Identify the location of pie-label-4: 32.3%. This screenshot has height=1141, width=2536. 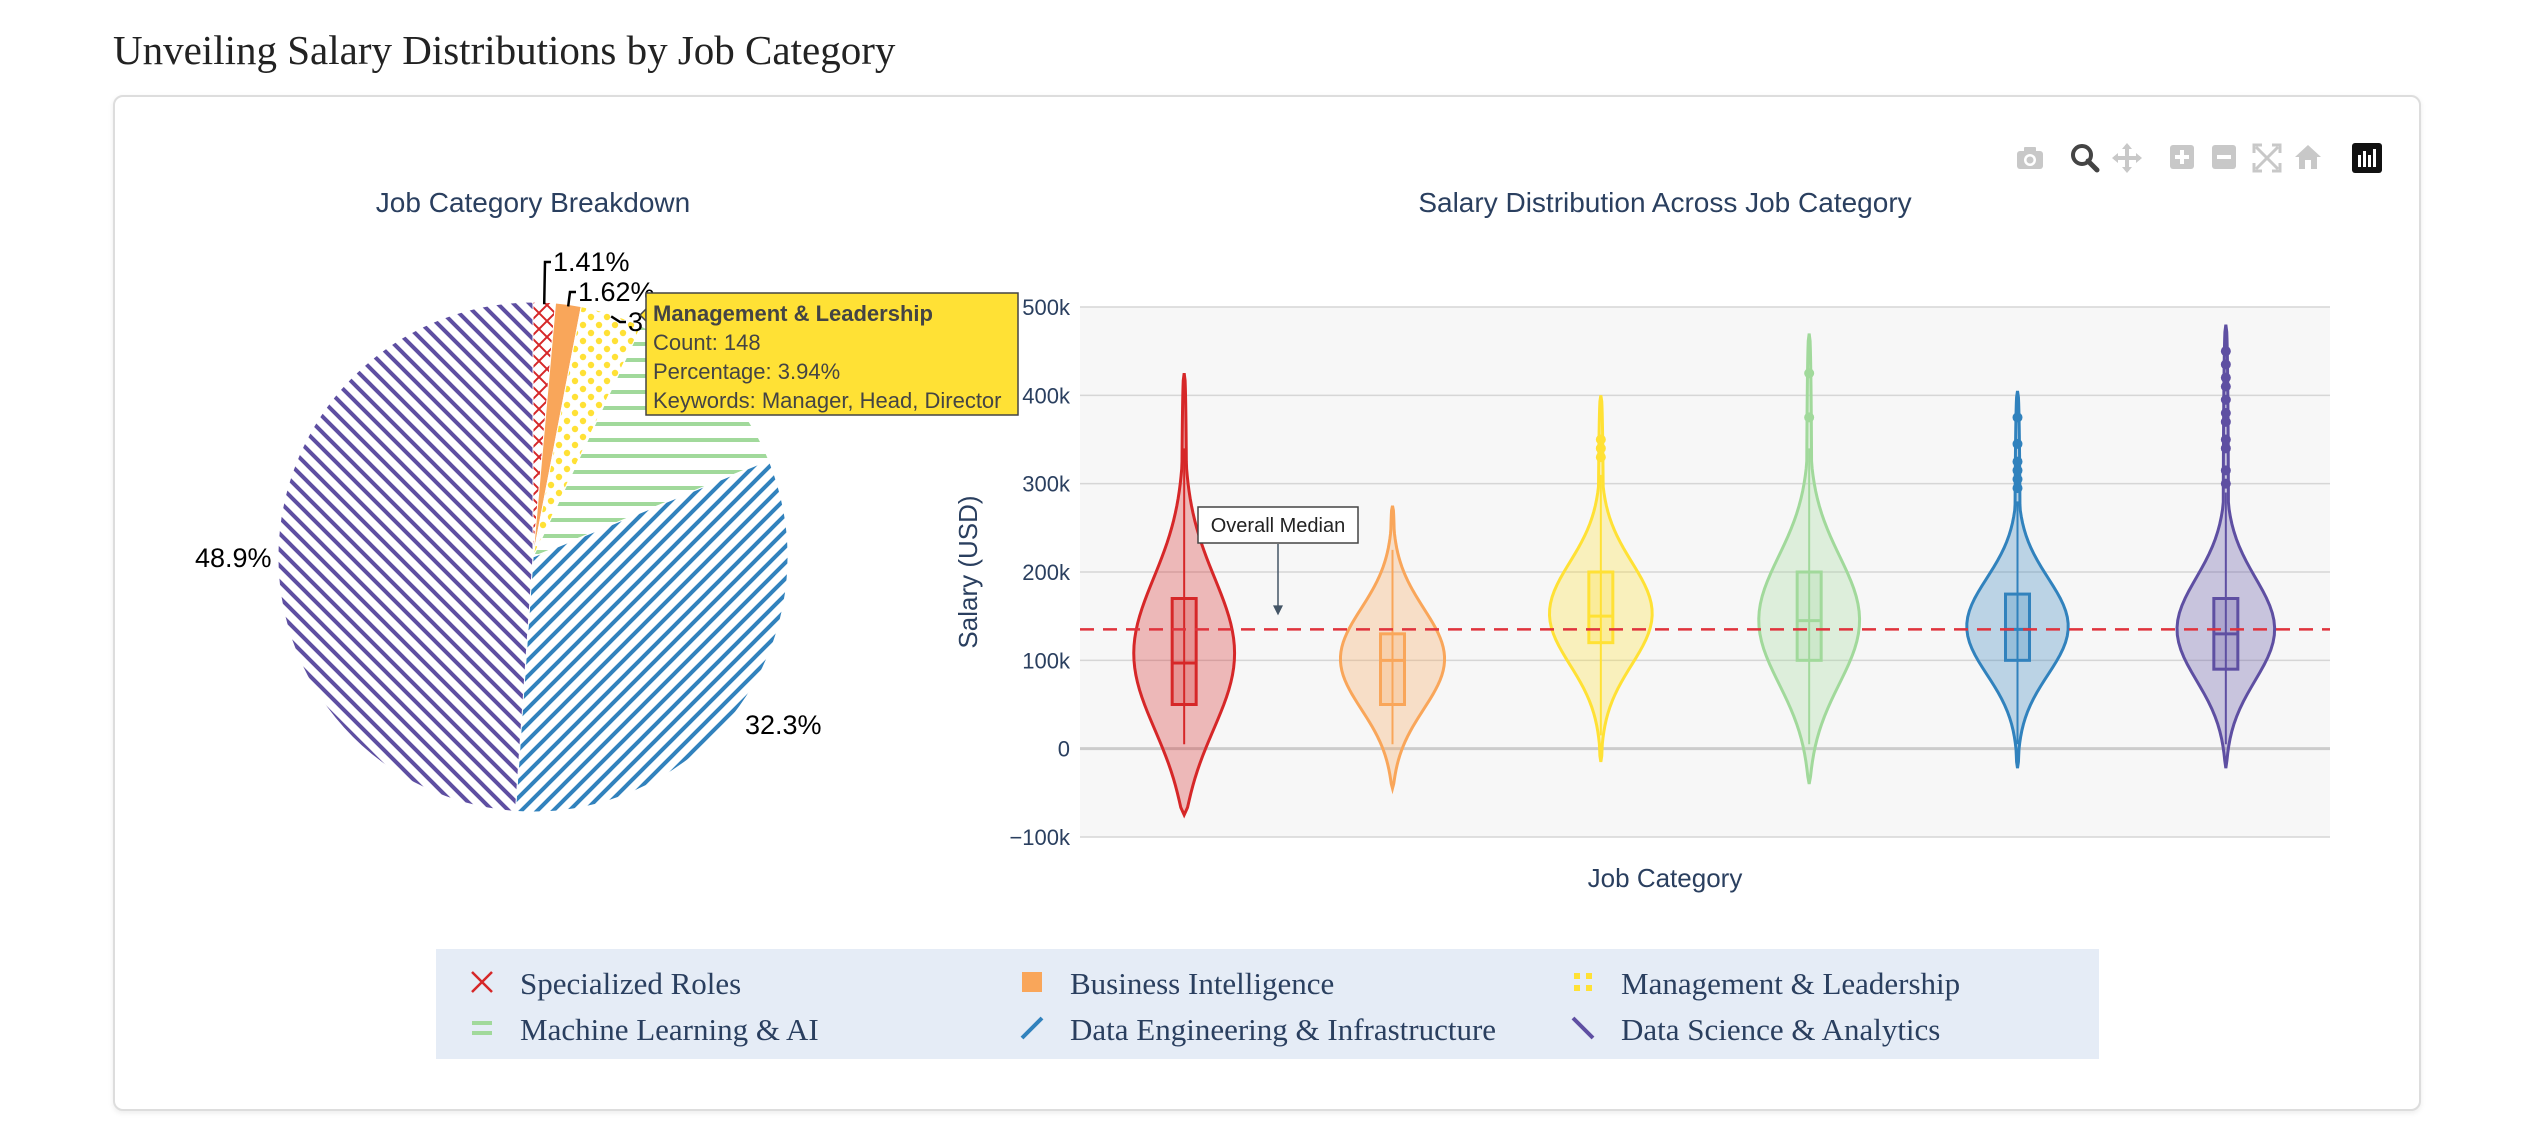
(783, 725).